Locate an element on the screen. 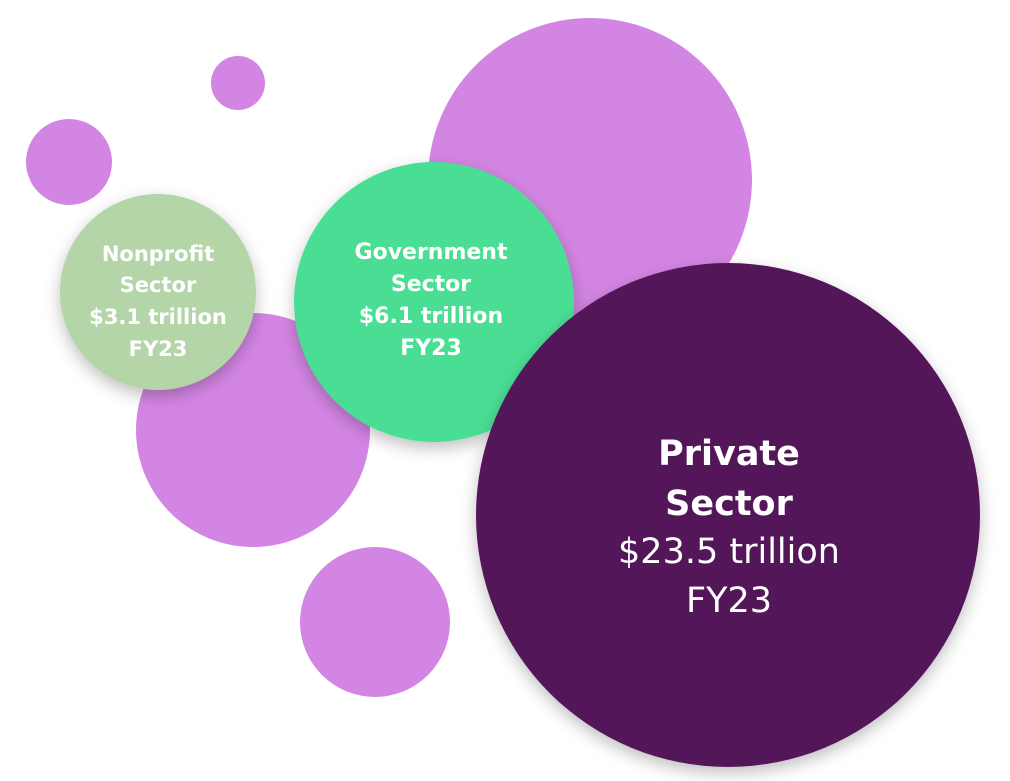  node-value: $3.1 trillion is located at coordinates (158, 317).